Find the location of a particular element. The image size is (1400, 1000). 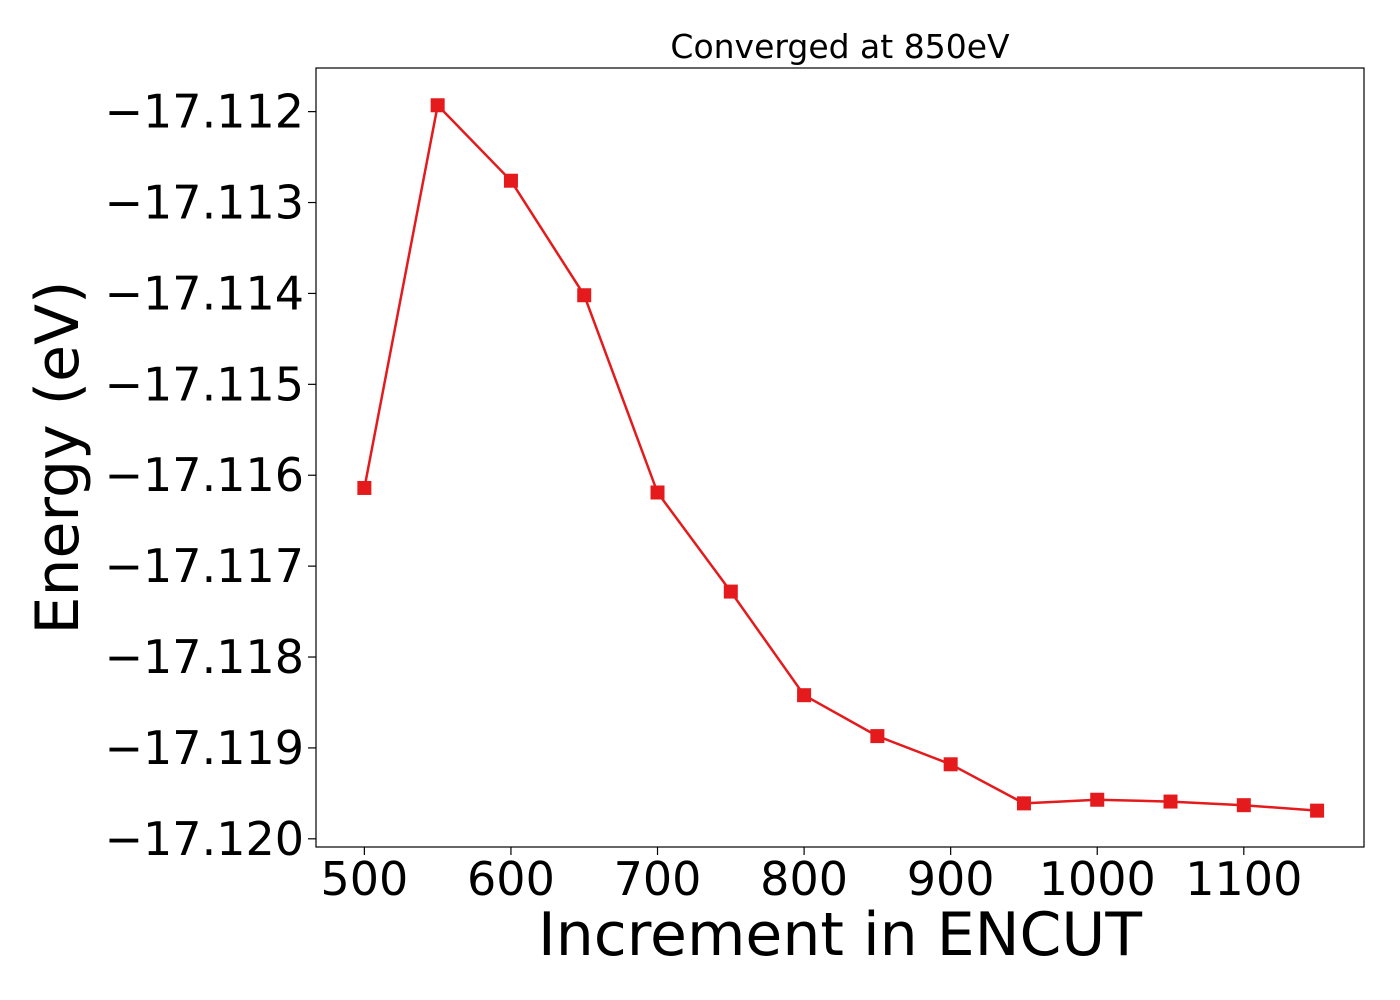

y-tick-label: −17.115 is located at coordinates (205, 384).